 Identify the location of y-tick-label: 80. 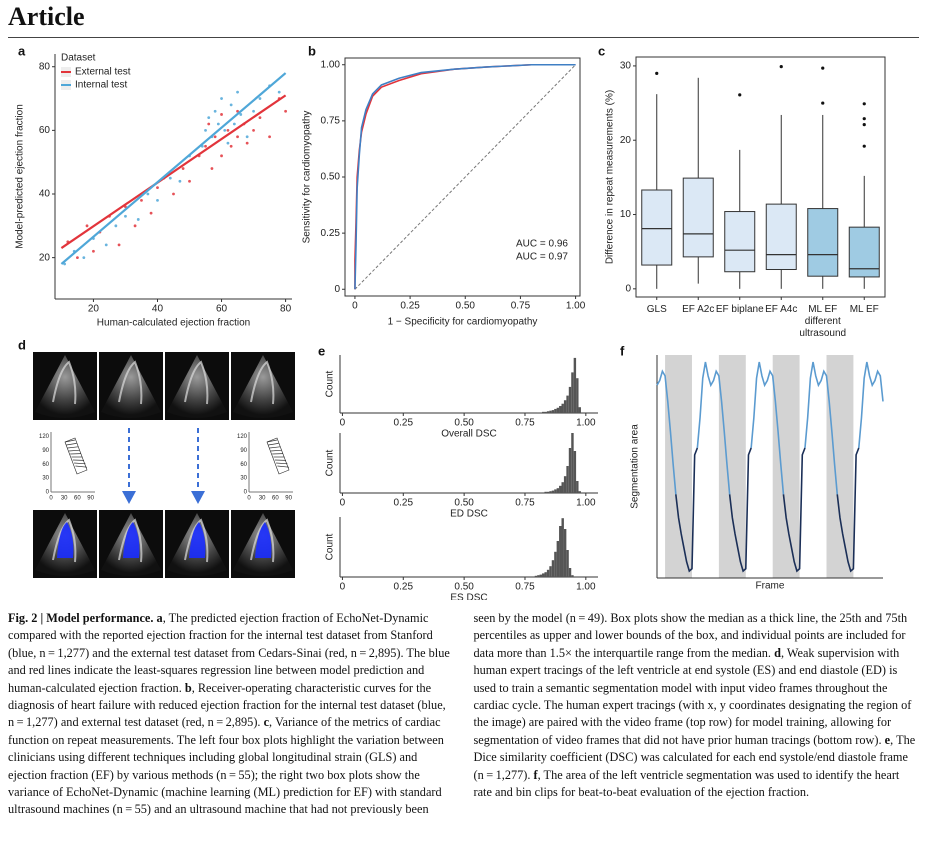
(45, 66).